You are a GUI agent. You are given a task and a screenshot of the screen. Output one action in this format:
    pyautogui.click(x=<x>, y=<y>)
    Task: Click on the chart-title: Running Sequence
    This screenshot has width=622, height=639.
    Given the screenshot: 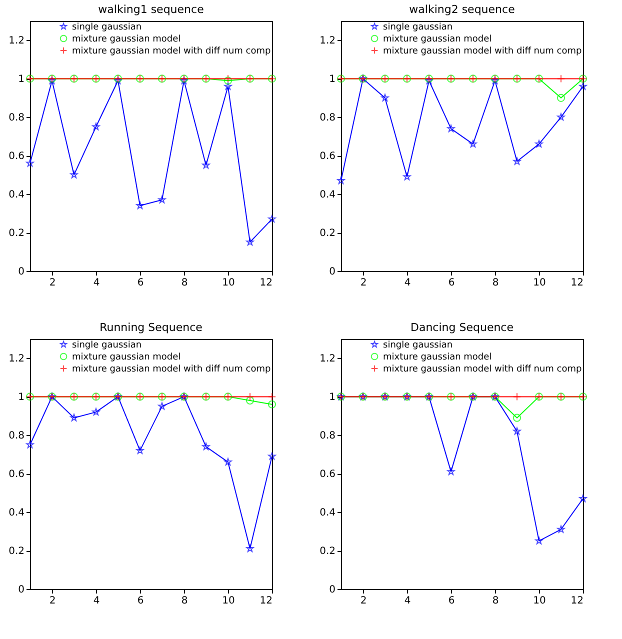 What is the action you would take?
    pyautogui.click(x=151, y=327)
    